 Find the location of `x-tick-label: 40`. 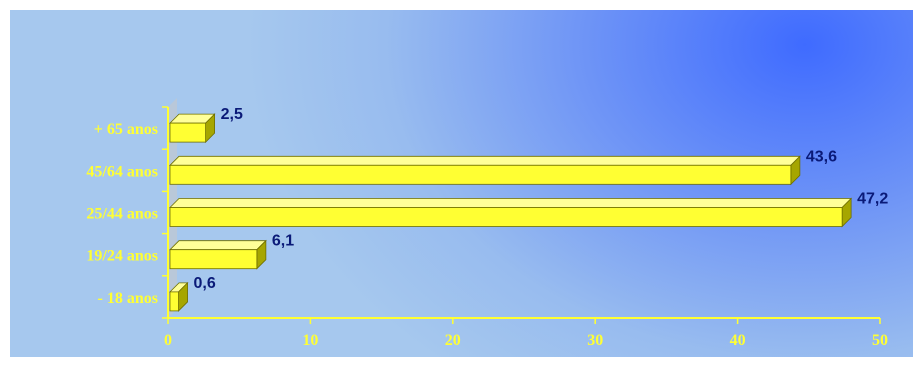

x-tick-label: 40 is located at coordinates (738, 340).